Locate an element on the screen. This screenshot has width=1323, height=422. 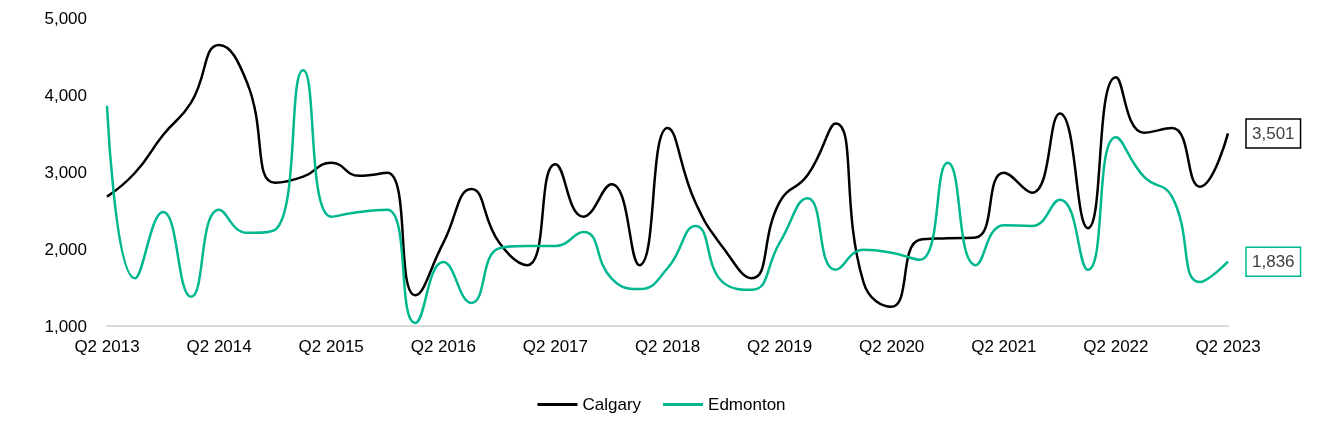
legend-label: Edmonton is located at coordinates (747, 404).